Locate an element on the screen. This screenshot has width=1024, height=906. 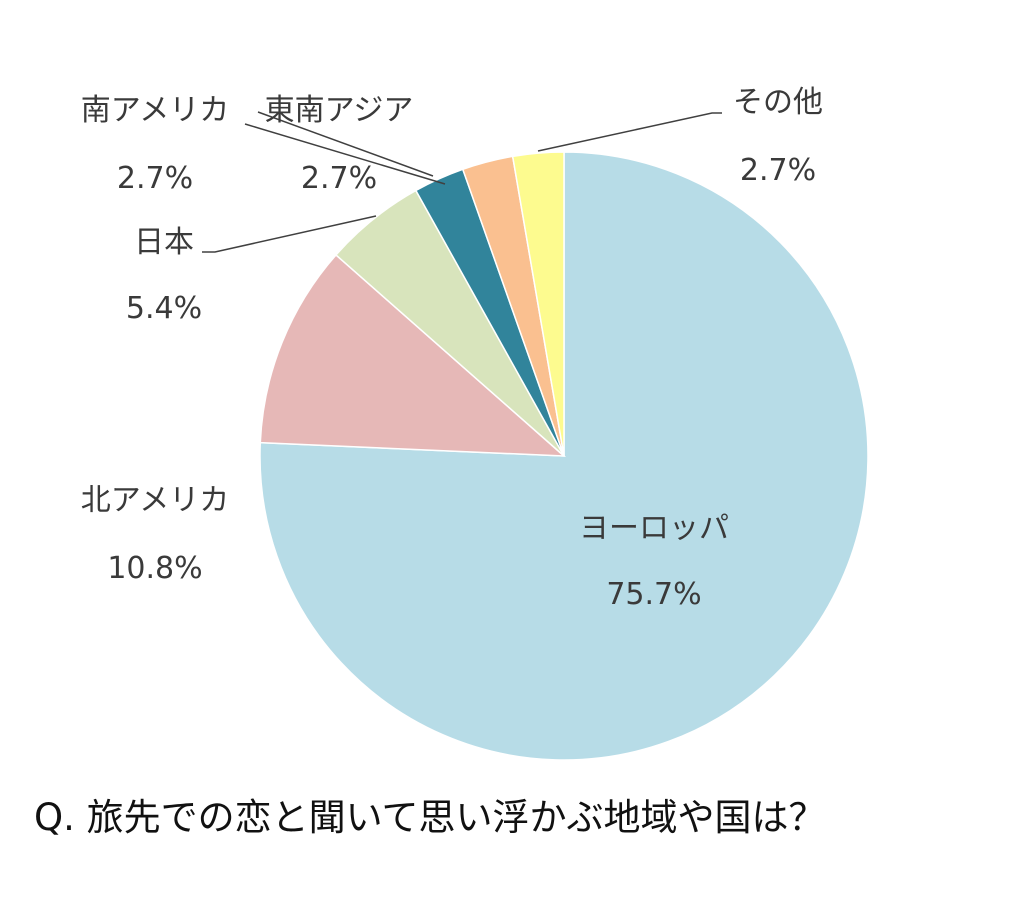
slice-label-europe: ヨーロッパ is located at coordinates (654, 528).